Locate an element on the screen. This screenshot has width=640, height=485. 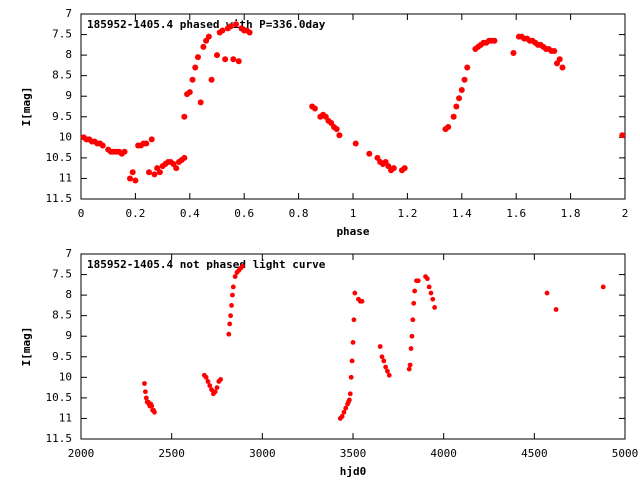
x-tick-label: 2500 is located at coordinates (171, 453).